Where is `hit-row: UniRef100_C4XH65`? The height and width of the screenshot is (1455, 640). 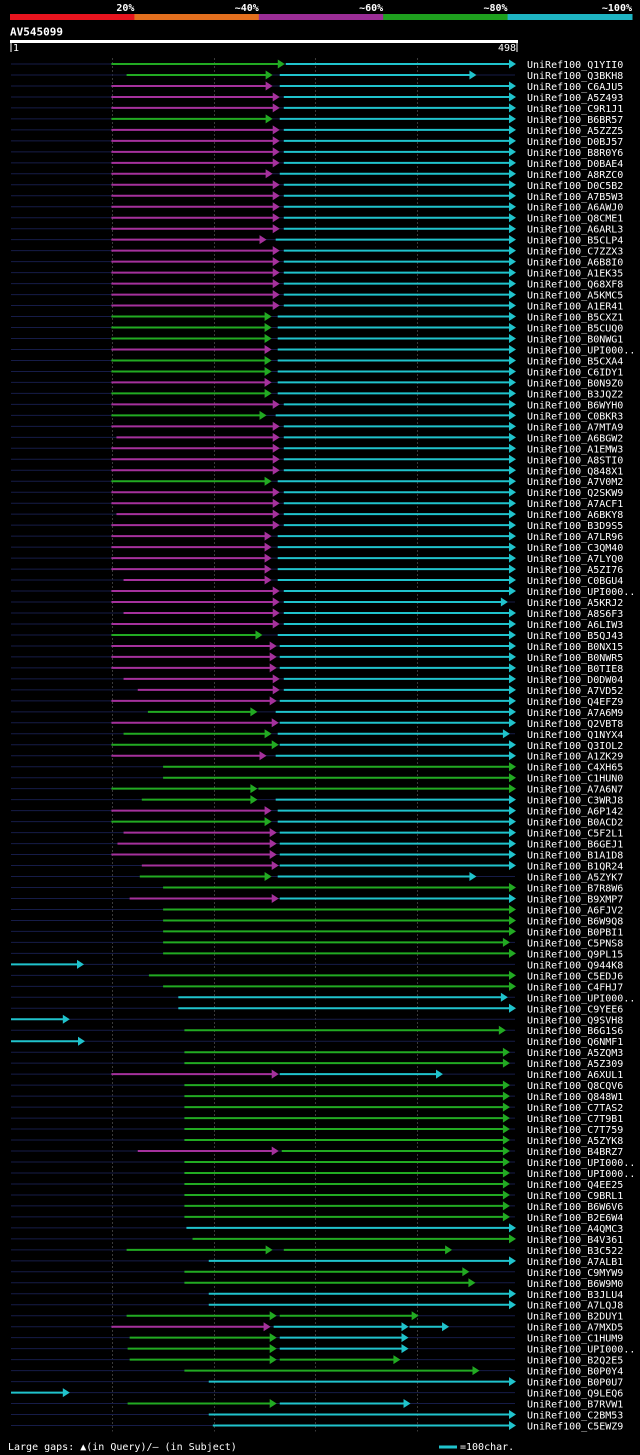 hit-row: UniRef100_C4XH65 is located at coordinates (317, 768).